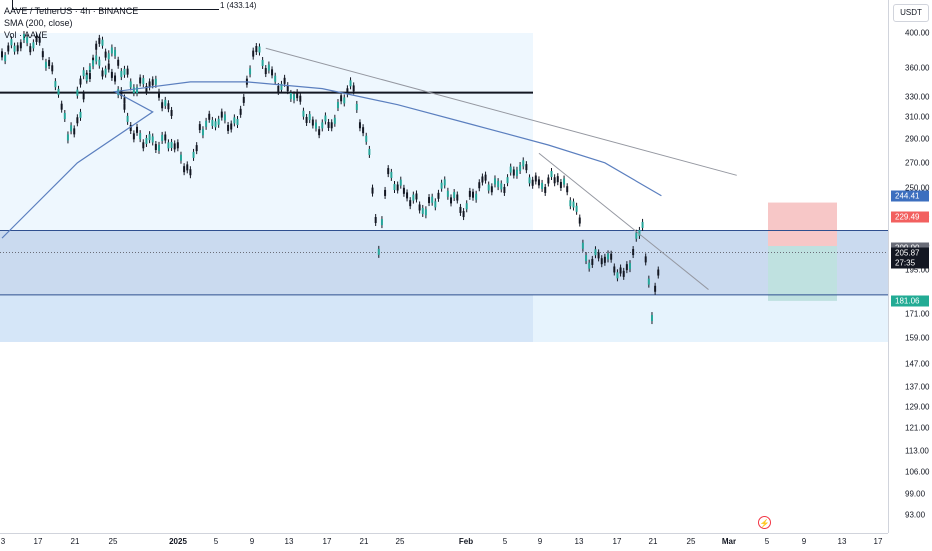  Describe the element at coordinates (764, 522) in the screenshot. I see `flash-icon: ⚡` at that location.